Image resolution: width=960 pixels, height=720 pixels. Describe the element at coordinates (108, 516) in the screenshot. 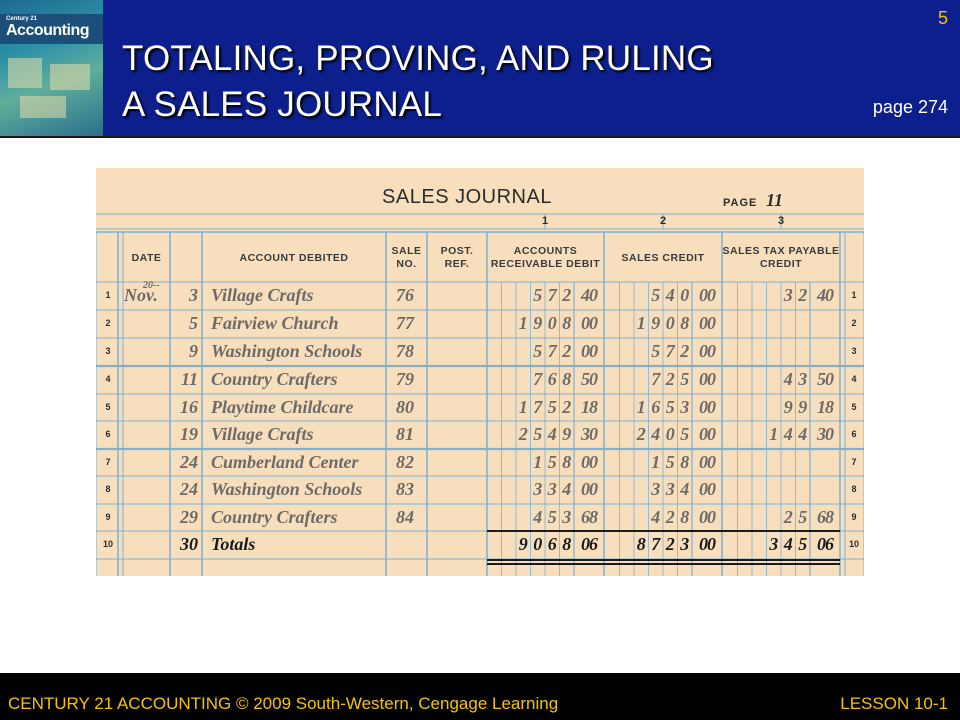

I see `line-number-left: 9` at that location.